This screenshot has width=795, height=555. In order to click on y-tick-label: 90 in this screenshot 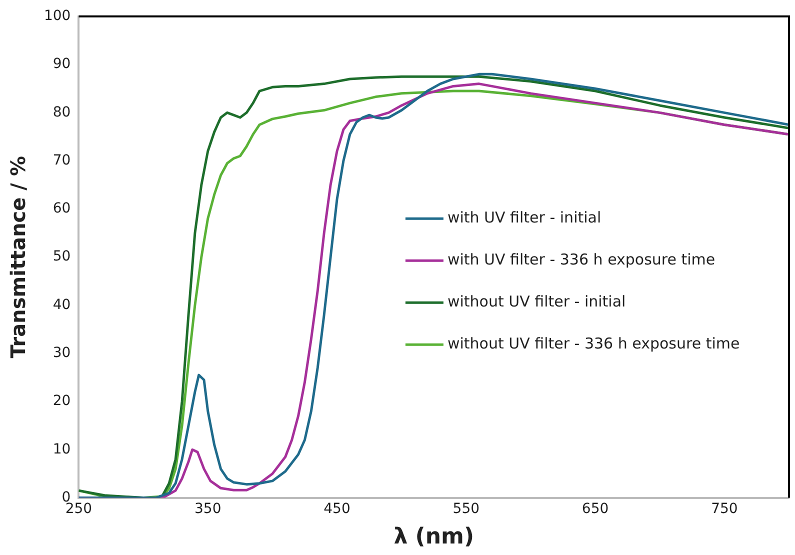, I will do `click(61, 64)`.